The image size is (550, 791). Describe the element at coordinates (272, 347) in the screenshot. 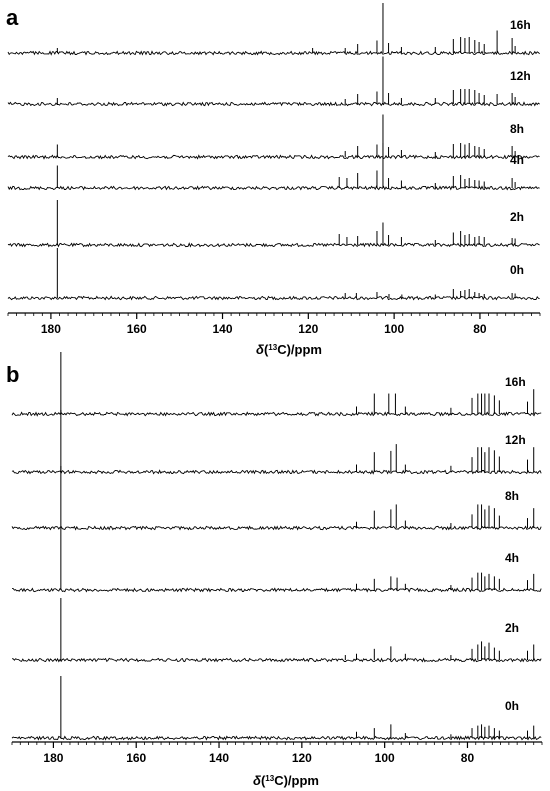

I see `panel-a-x-axis-sup: 13` at that location.